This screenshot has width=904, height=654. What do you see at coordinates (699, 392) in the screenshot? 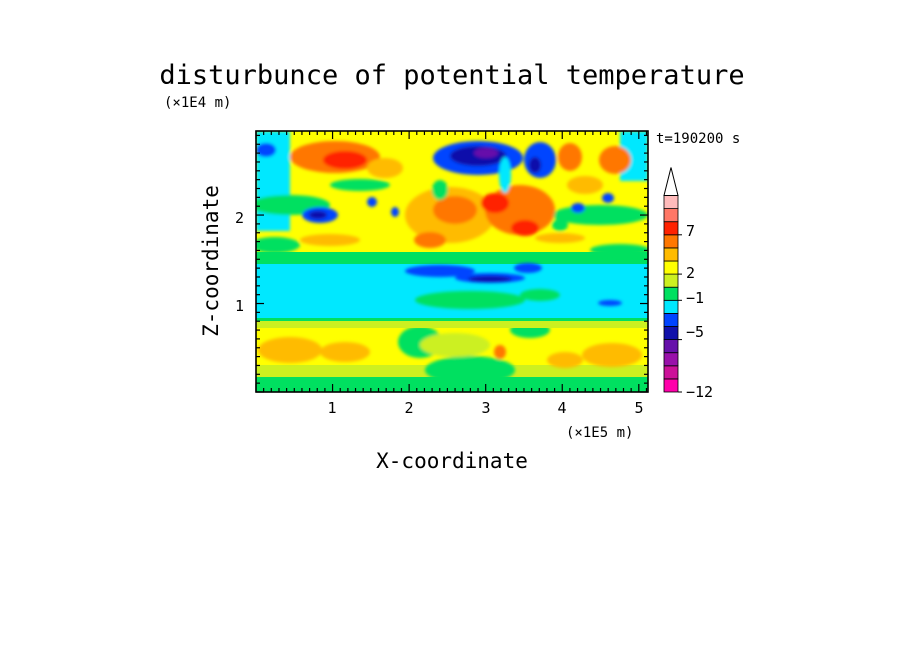
I see `colorbar-label-minus12: −12` at bounding box center [699, 392].